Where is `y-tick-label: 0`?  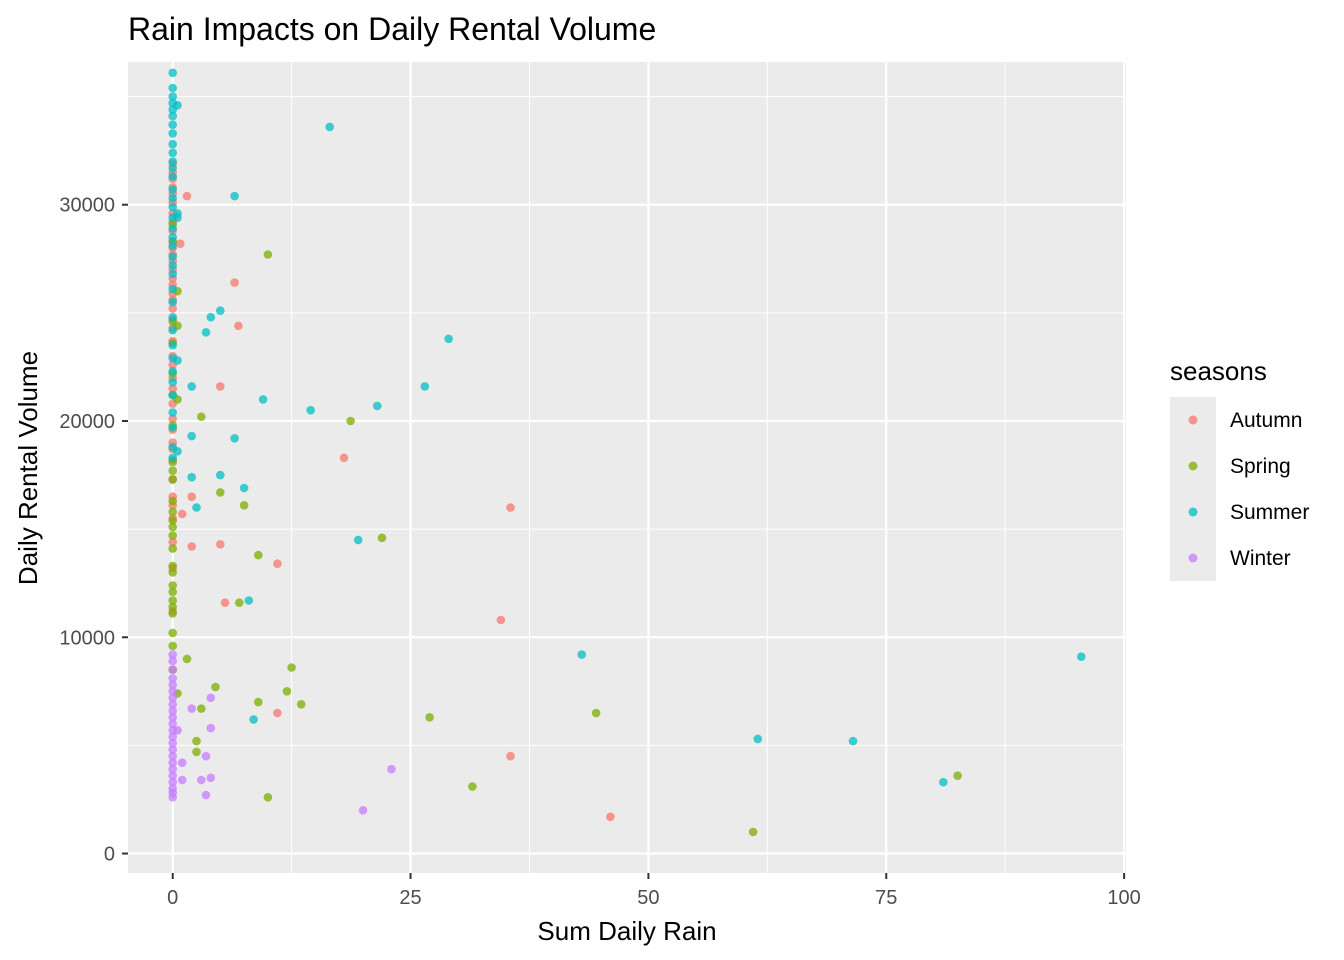
y-tick-label: 0 is located at coordinates (109, 855).